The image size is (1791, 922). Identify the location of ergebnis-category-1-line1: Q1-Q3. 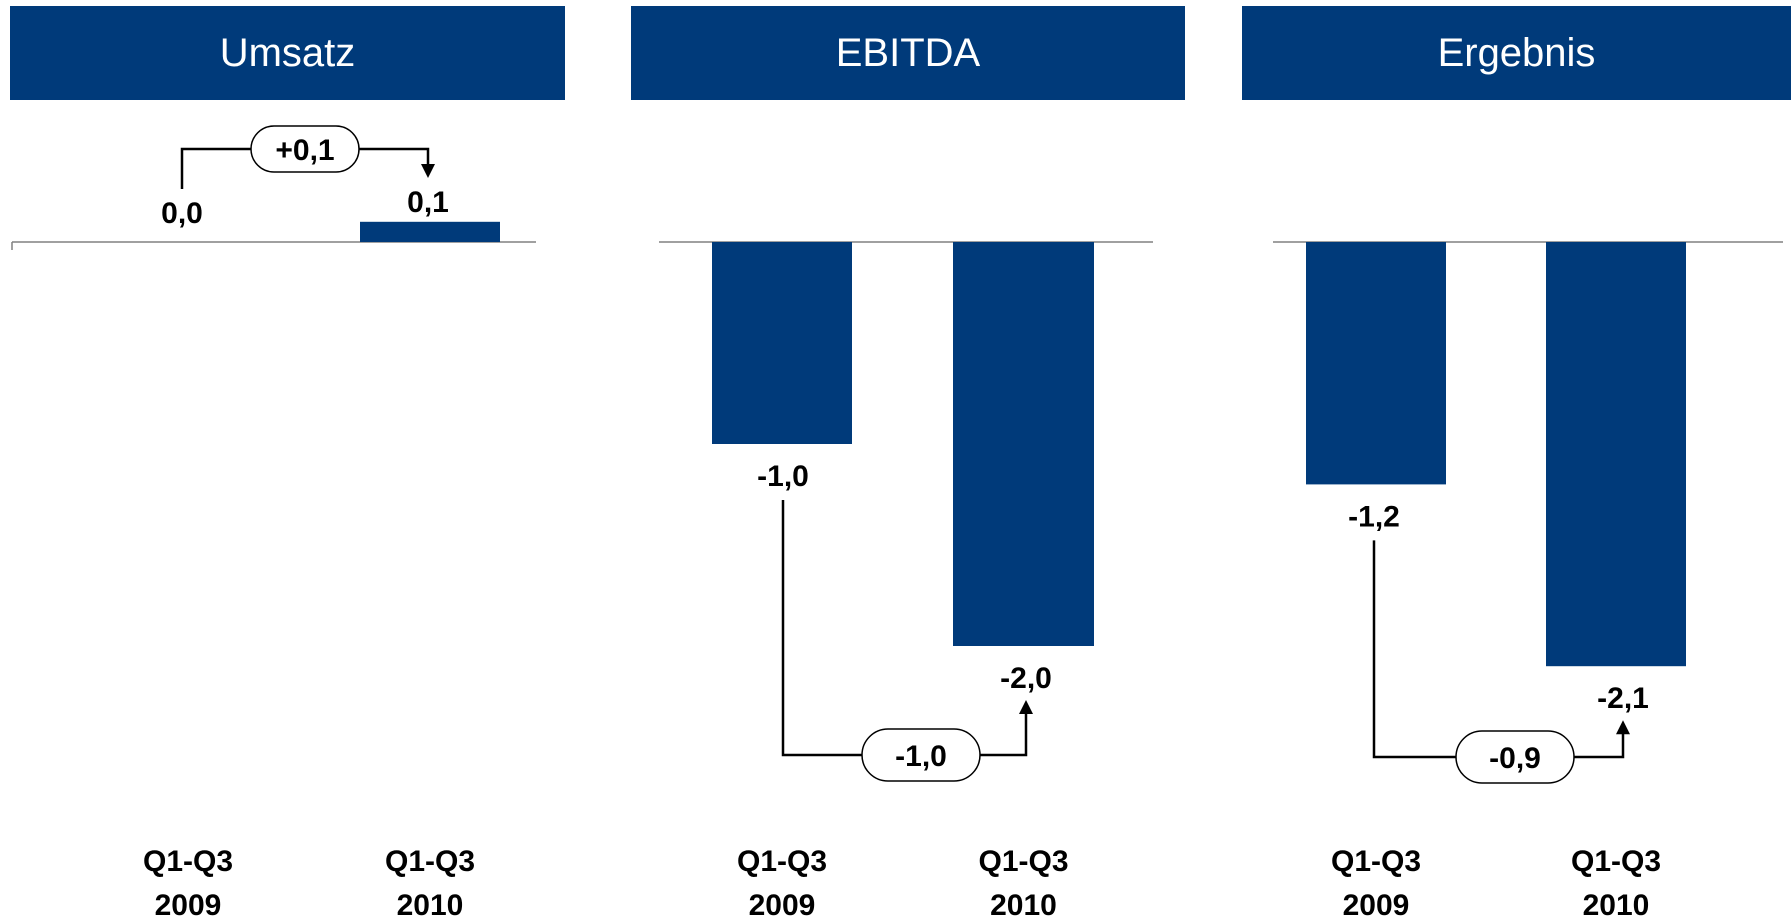
(1376, 861).